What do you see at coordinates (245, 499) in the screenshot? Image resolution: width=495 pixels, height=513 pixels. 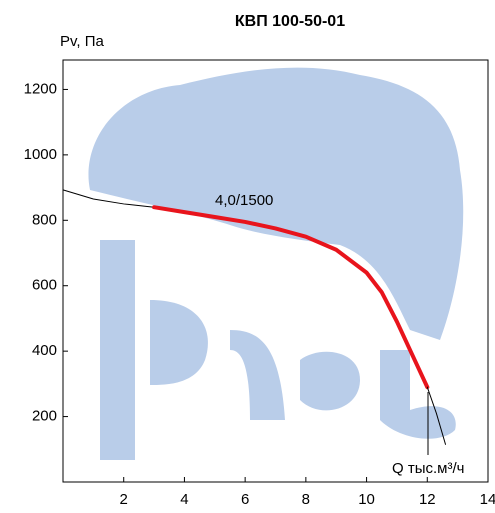 I see `x-tick-label: 6` at bounding box center [245, 499].